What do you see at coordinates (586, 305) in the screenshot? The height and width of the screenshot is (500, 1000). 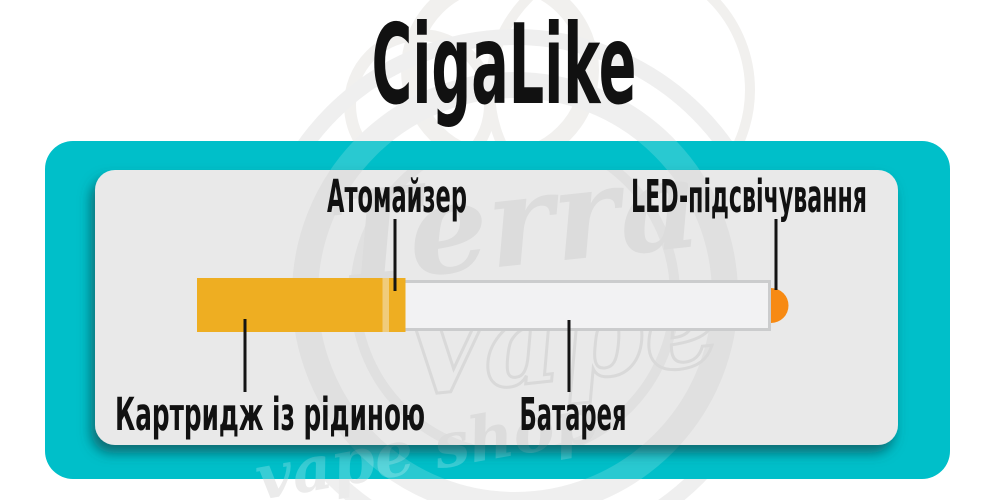 I see `battery-tube` at bounding box center [586, 305].